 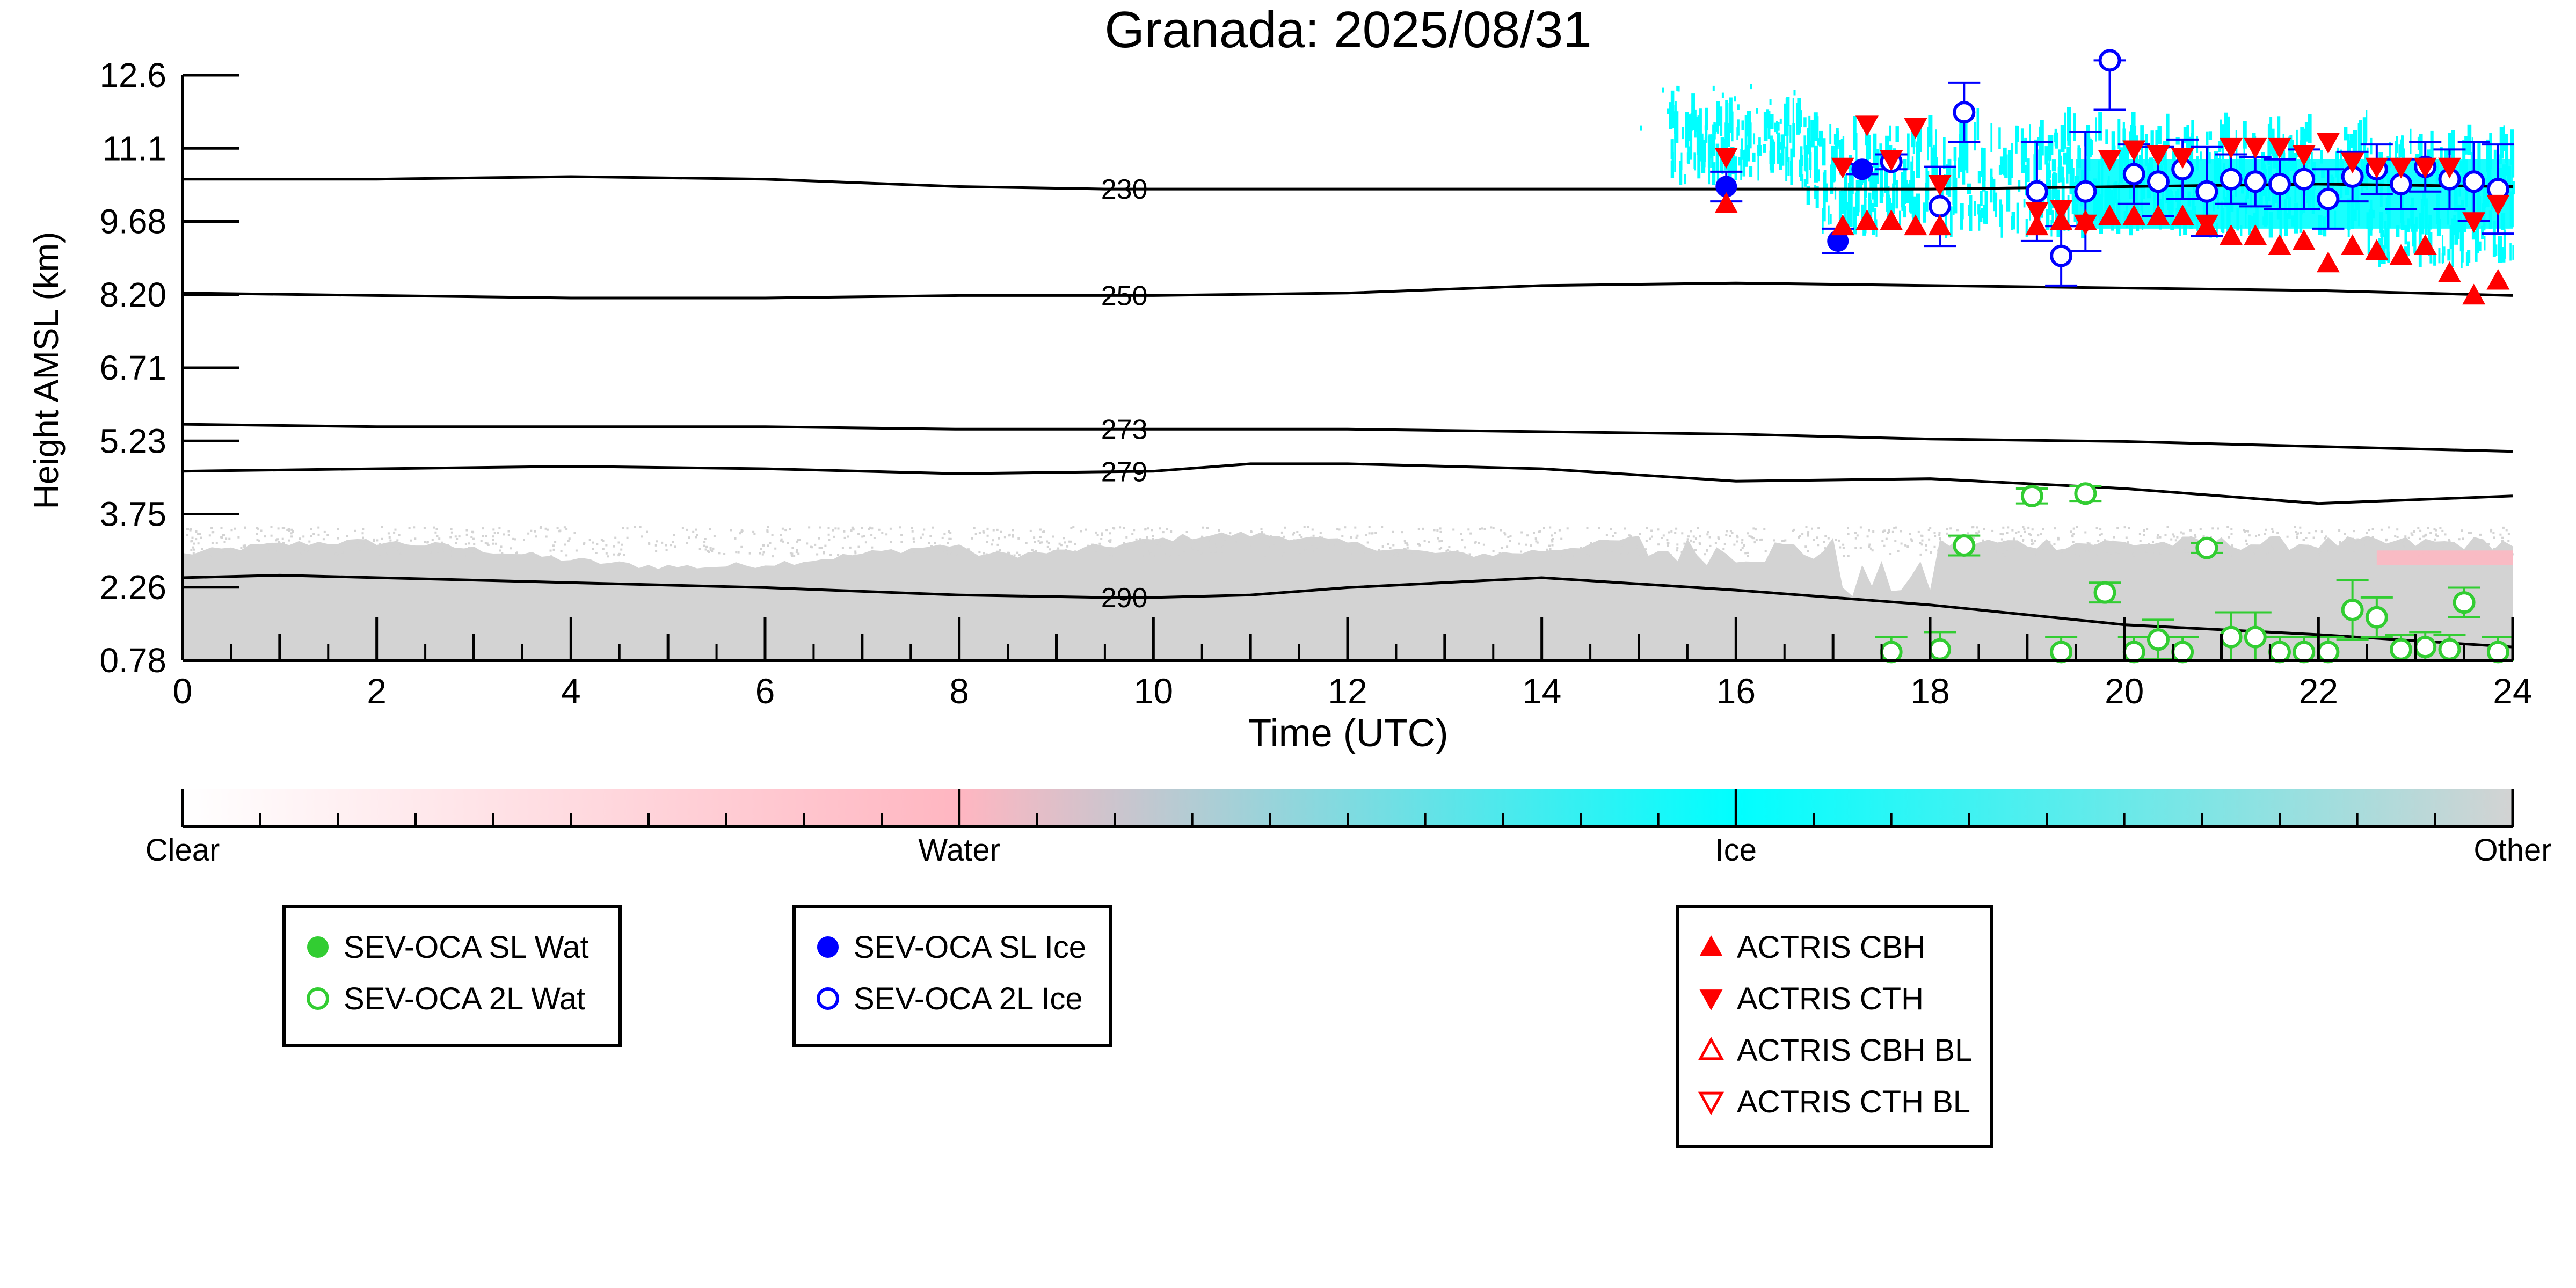 What do you see at coordinates (132, 587) in the screenshot?
I see `y-tick-label: 2.26` at bounding box center [132, 587].